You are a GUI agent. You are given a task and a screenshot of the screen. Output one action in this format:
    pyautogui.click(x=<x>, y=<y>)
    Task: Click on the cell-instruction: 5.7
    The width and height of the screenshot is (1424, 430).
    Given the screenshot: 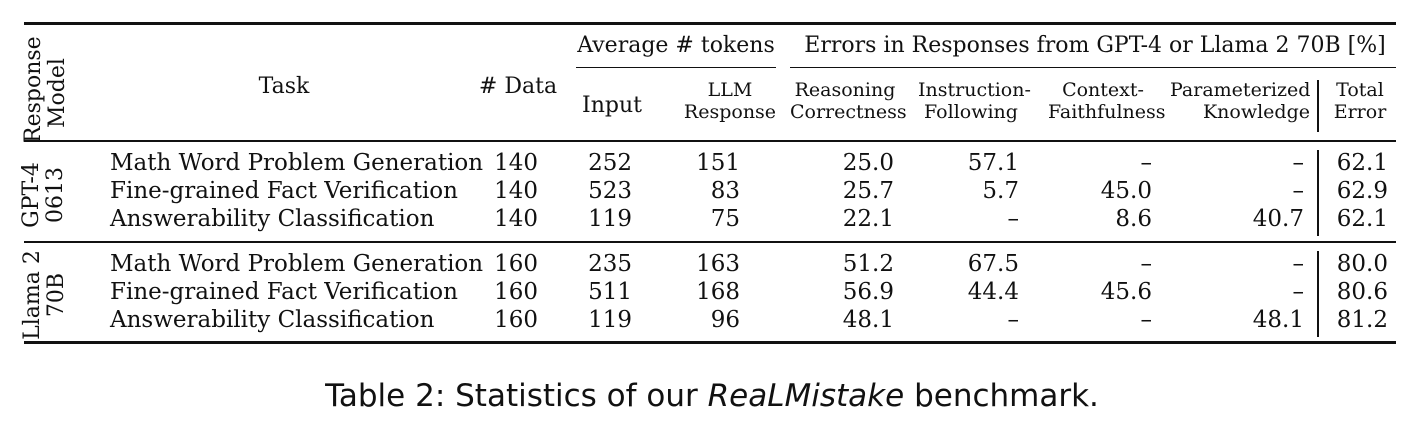 What is the action you would take?
    pyautogui.click(x=1000, y=191)
    